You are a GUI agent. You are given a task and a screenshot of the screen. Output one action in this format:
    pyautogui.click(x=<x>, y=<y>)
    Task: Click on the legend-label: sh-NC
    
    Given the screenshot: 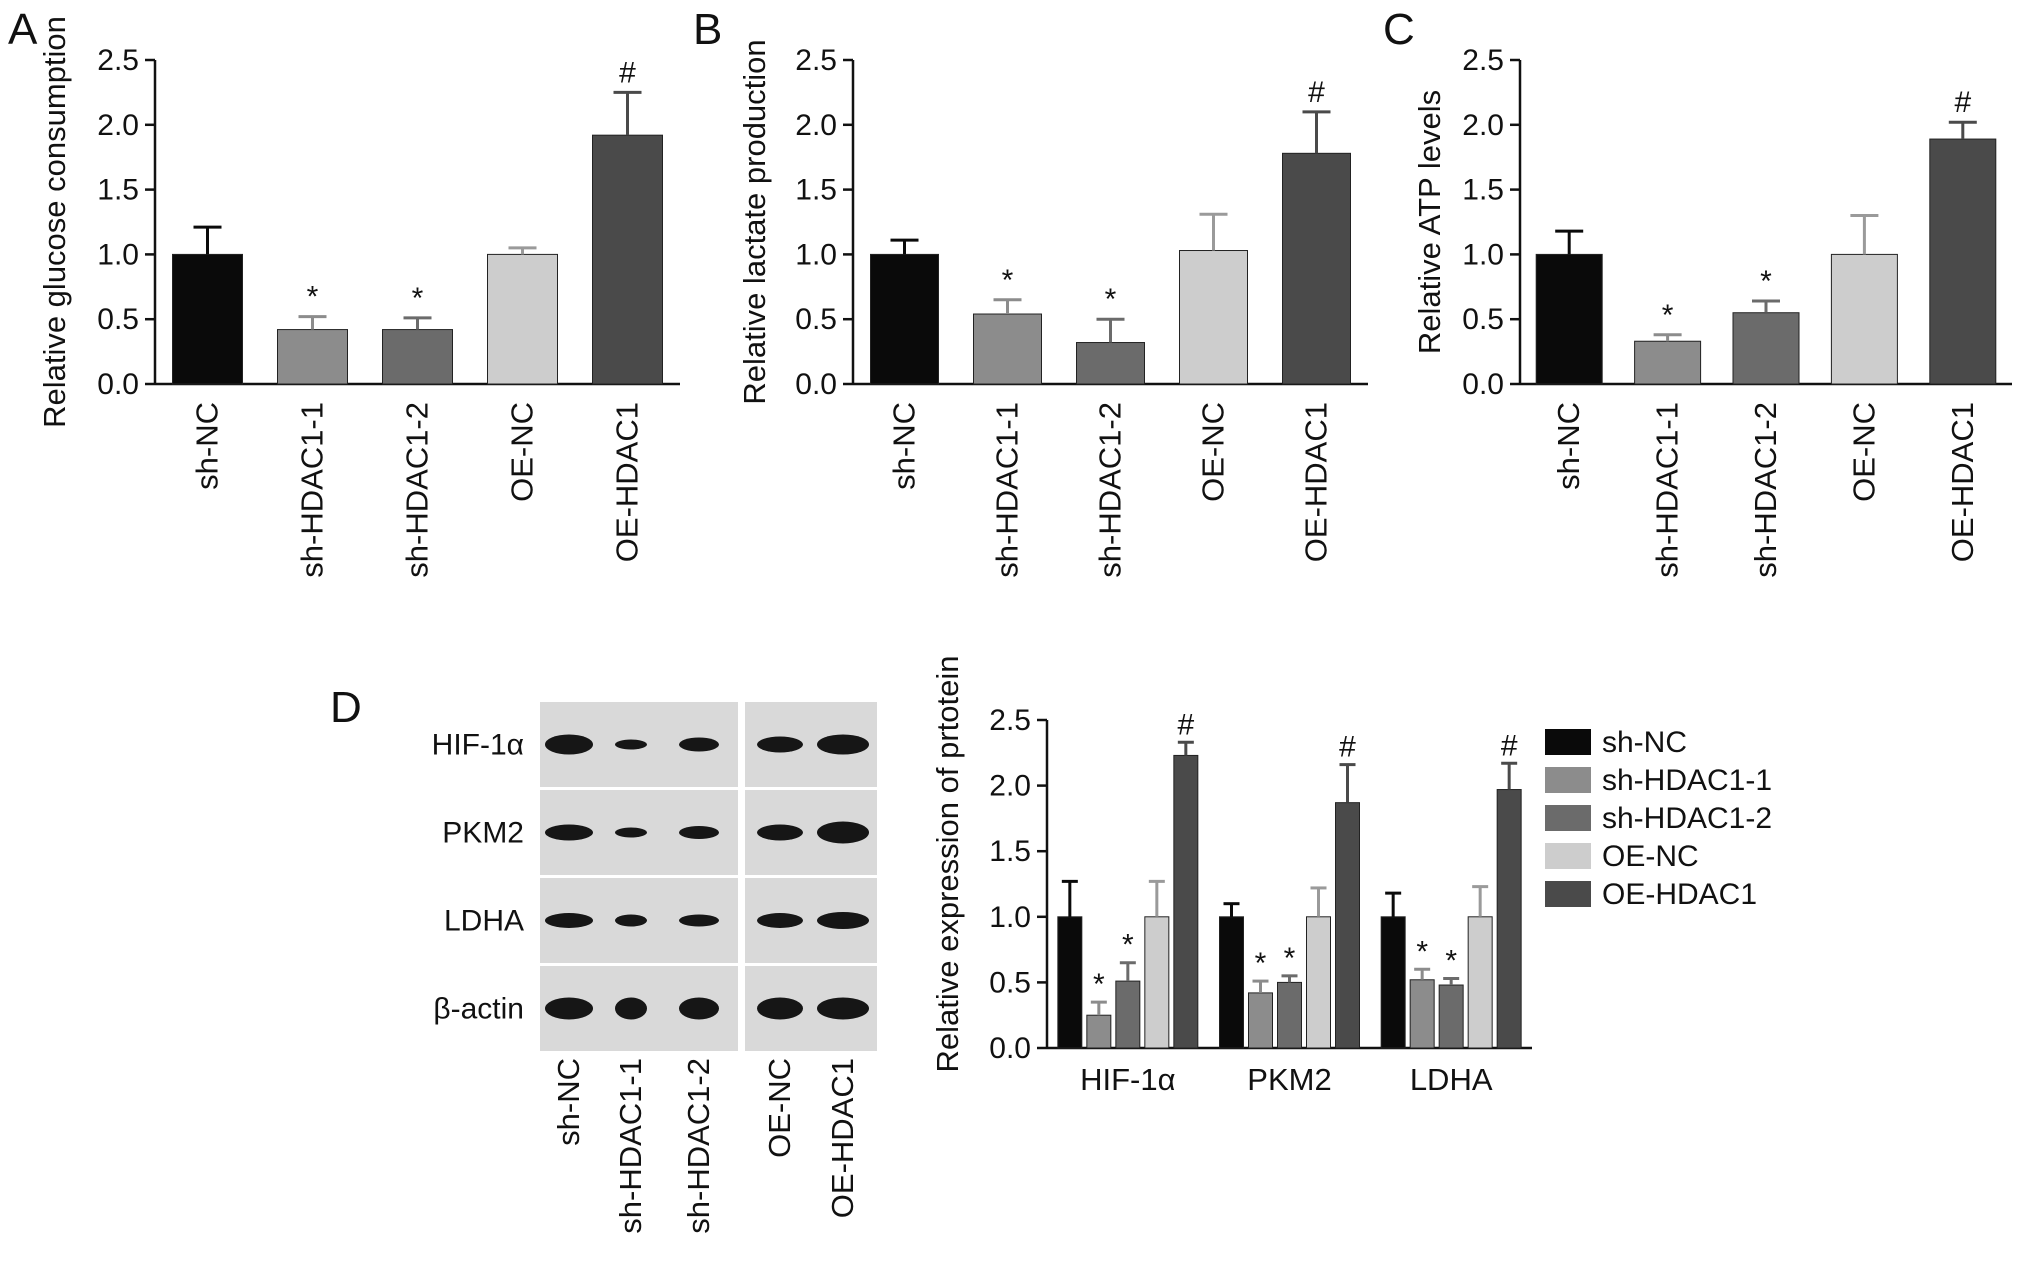 What is the action you would take?
    pyautogui.click(x=1644, y=742)
    